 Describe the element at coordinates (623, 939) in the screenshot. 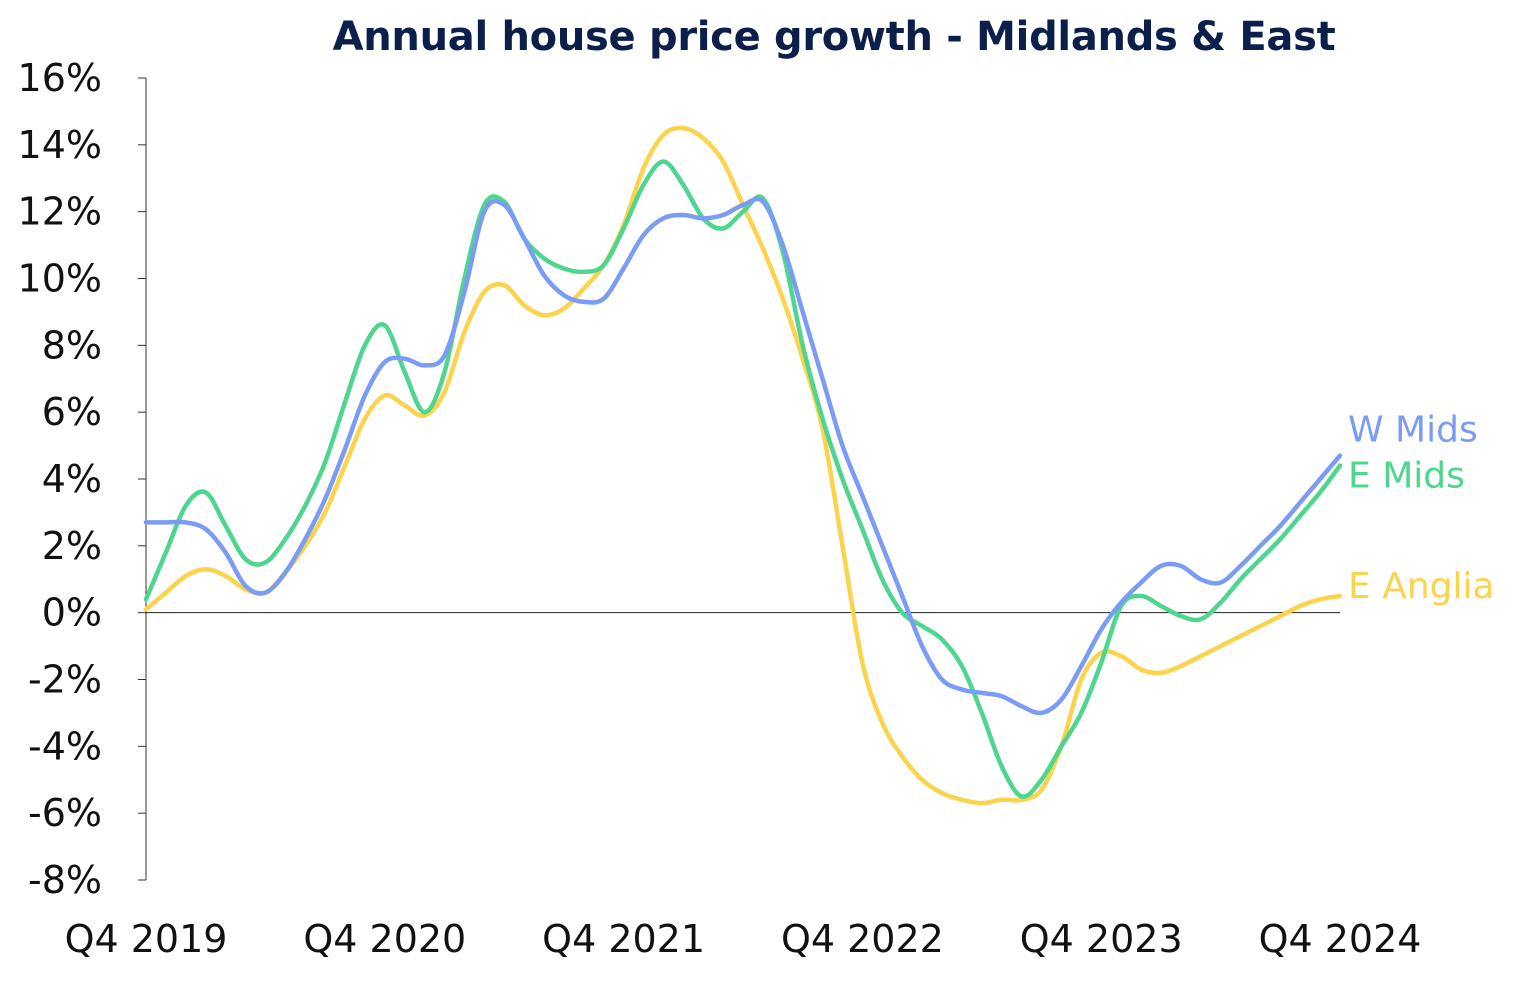

I see `x-tick-label: Q4 2021` at that location.